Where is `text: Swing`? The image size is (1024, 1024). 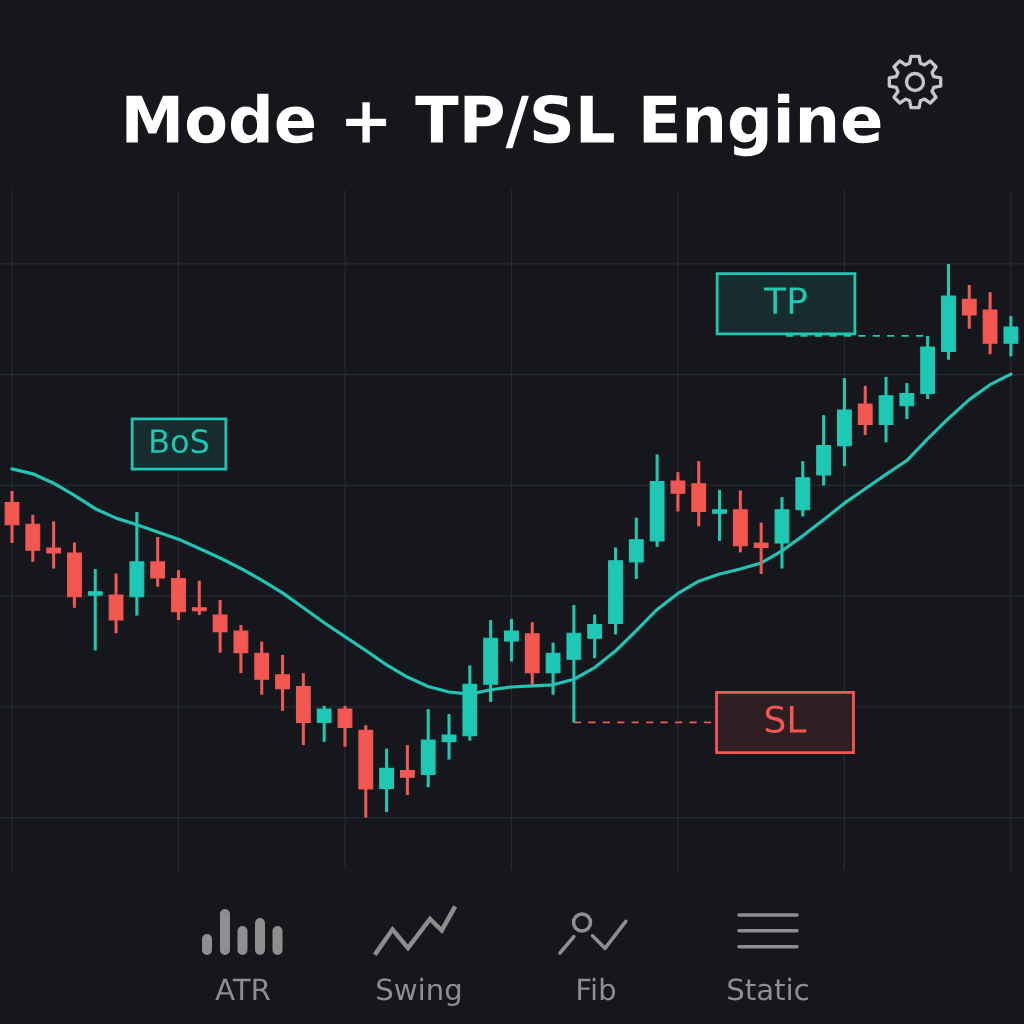 text: Swing is located at coordinates (419, 992).